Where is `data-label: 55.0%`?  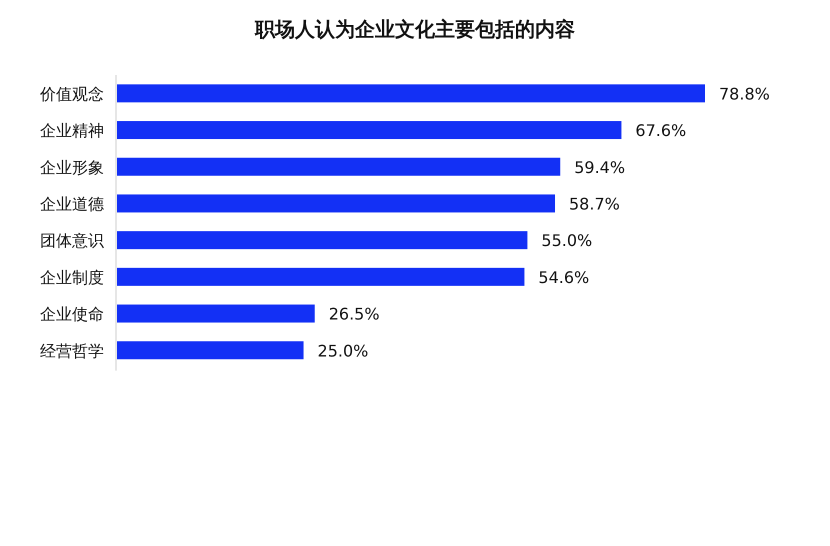
data-label: 55.0% is located at coordinates (566, 240).